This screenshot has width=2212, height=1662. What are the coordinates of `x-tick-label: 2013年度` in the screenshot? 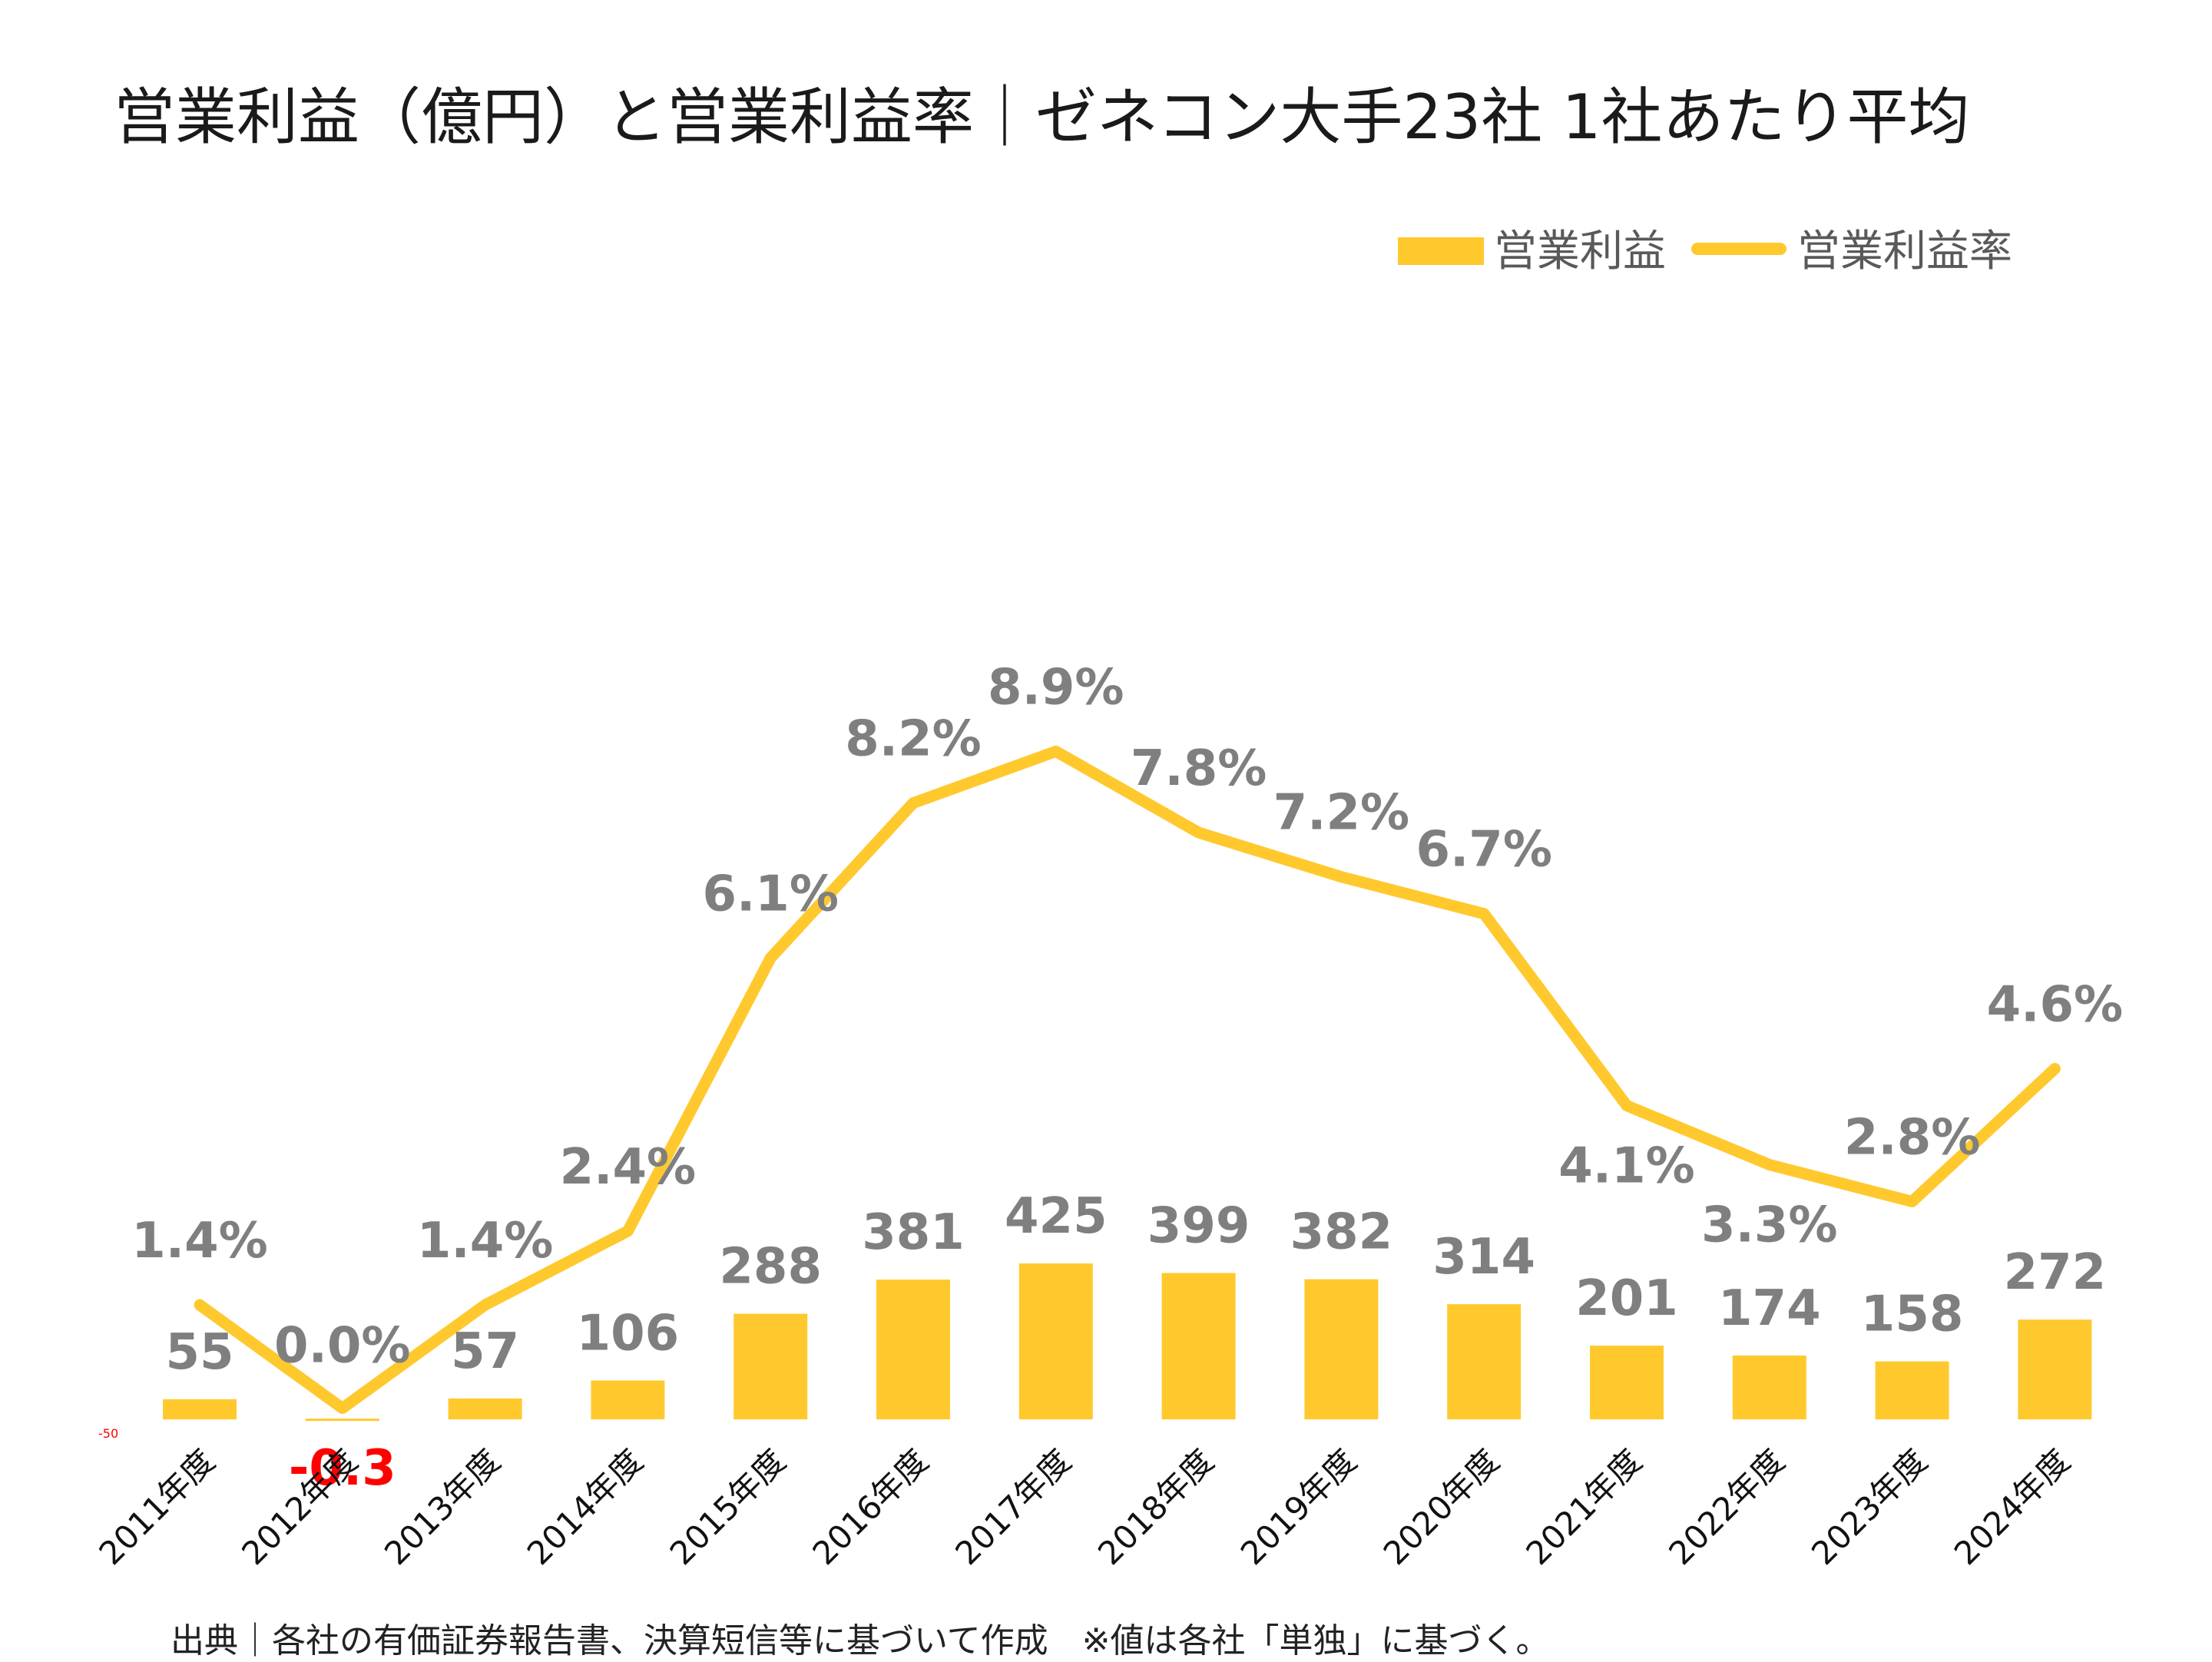 It's located at (442, 1507).